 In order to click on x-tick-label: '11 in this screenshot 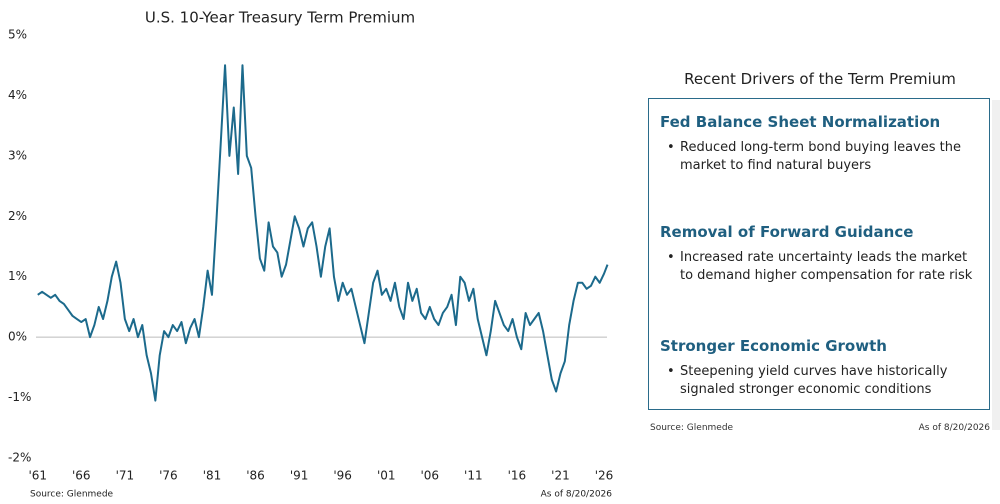, I will do `click(473, 476)`.